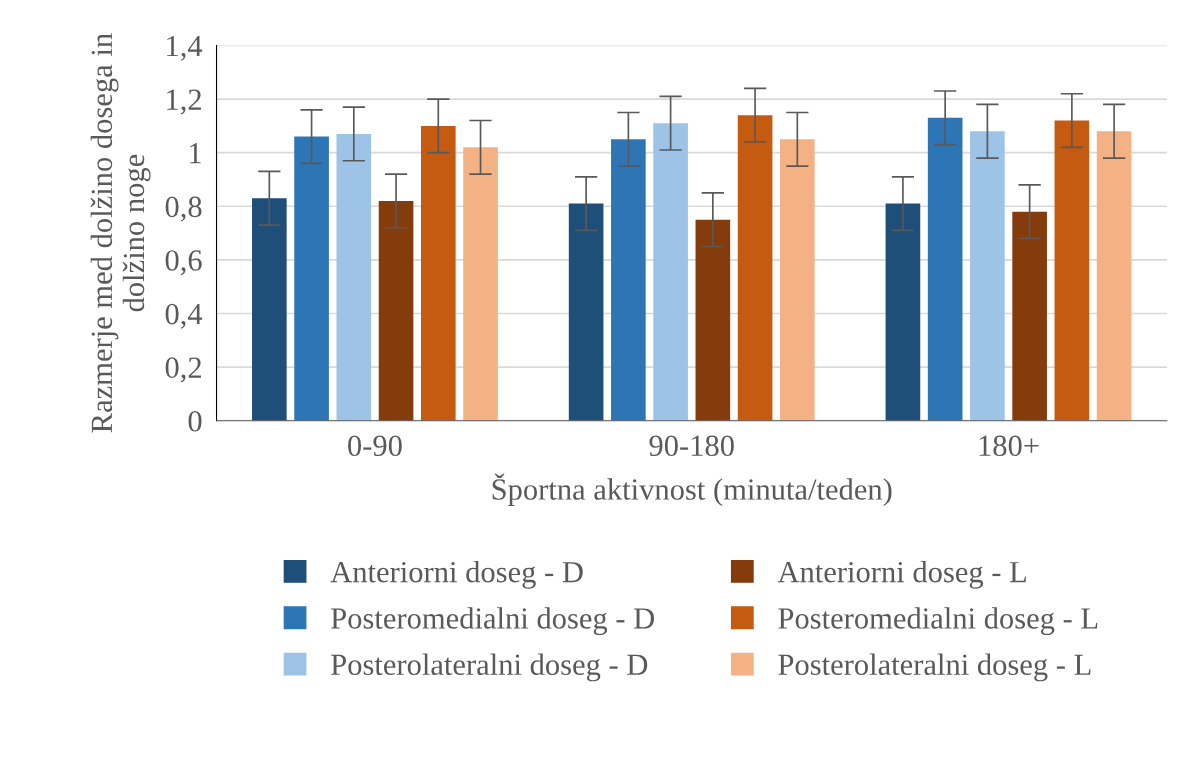 This screenshot has height=758, width=1203. I want to click on legend-label: Posterolateralni doseg - D, so click(489, 667).